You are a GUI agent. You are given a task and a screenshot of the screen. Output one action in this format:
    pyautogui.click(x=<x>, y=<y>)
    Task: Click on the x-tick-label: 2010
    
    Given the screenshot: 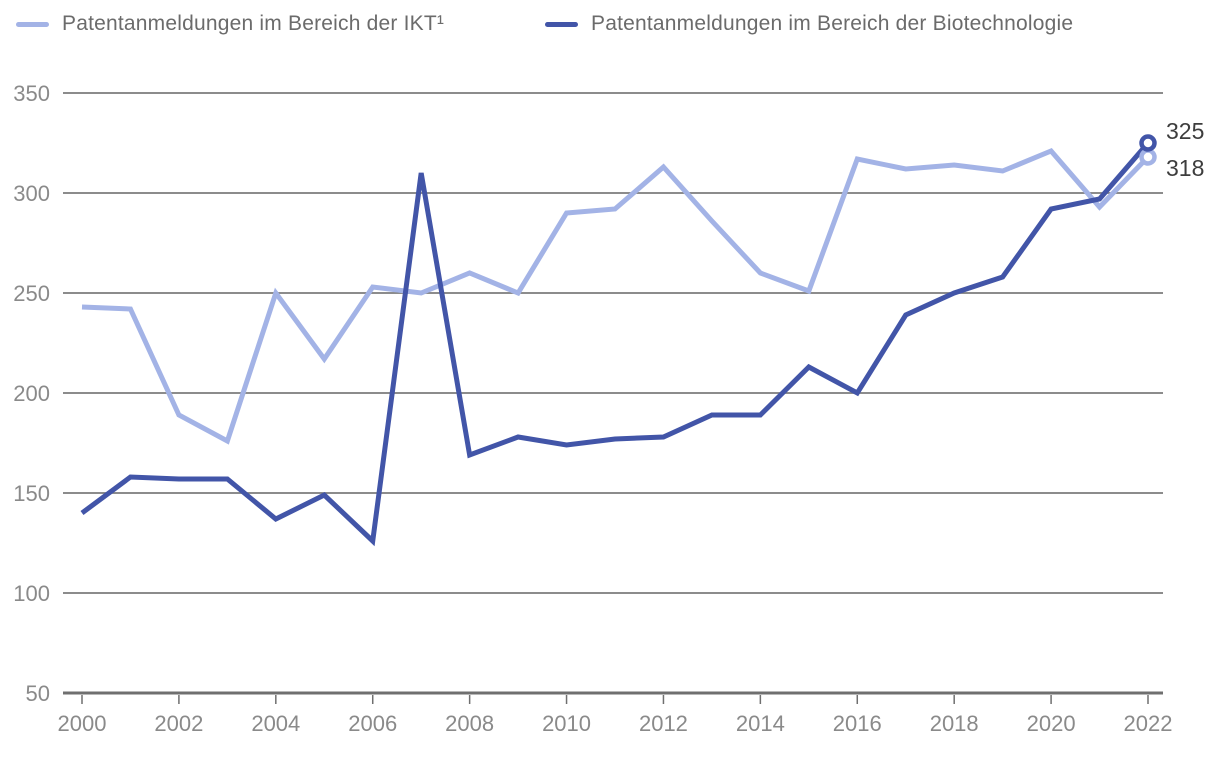 What is the action you would take?
    pyautogui.click(x=566, y=723)
    